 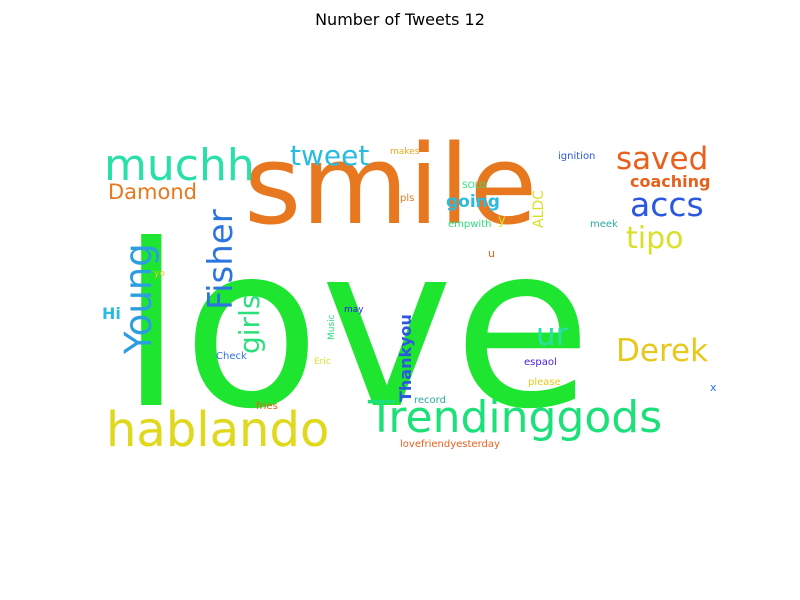 I want to click on word-yo: yo, so click(x=159, y=274).